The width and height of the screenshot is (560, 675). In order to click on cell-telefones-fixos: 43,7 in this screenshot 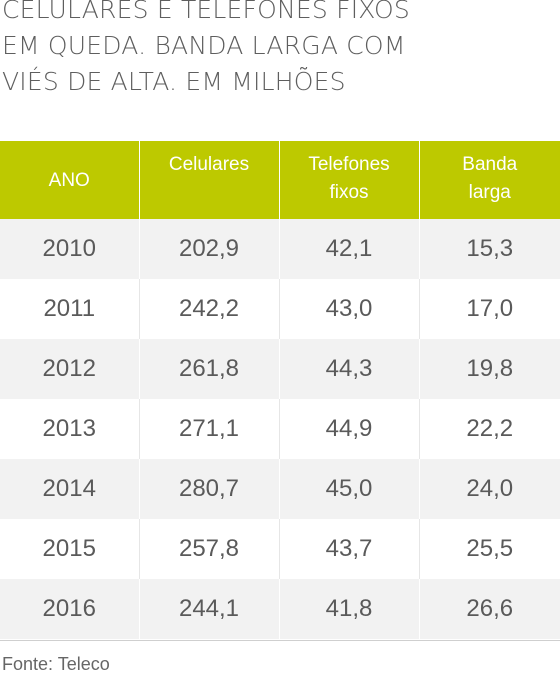, I will do `click(348, 549)`.